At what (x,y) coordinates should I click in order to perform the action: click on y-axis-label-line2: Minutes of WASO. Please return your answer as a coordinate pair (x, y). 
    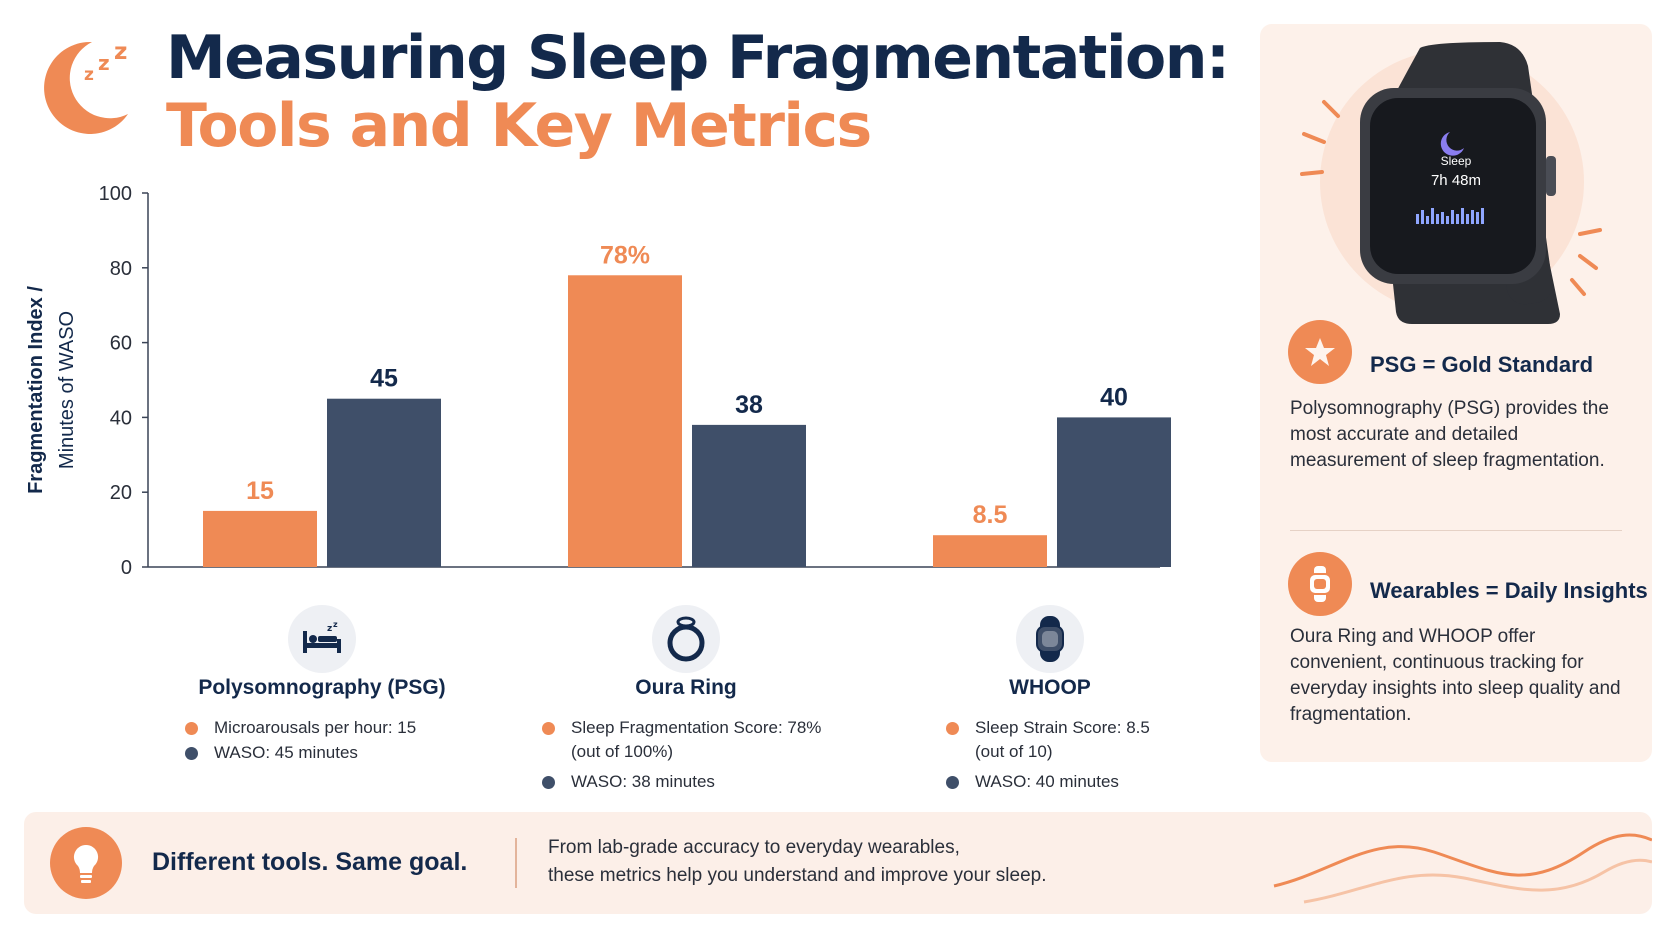
    Looking at the image, I should click on (67, 390).